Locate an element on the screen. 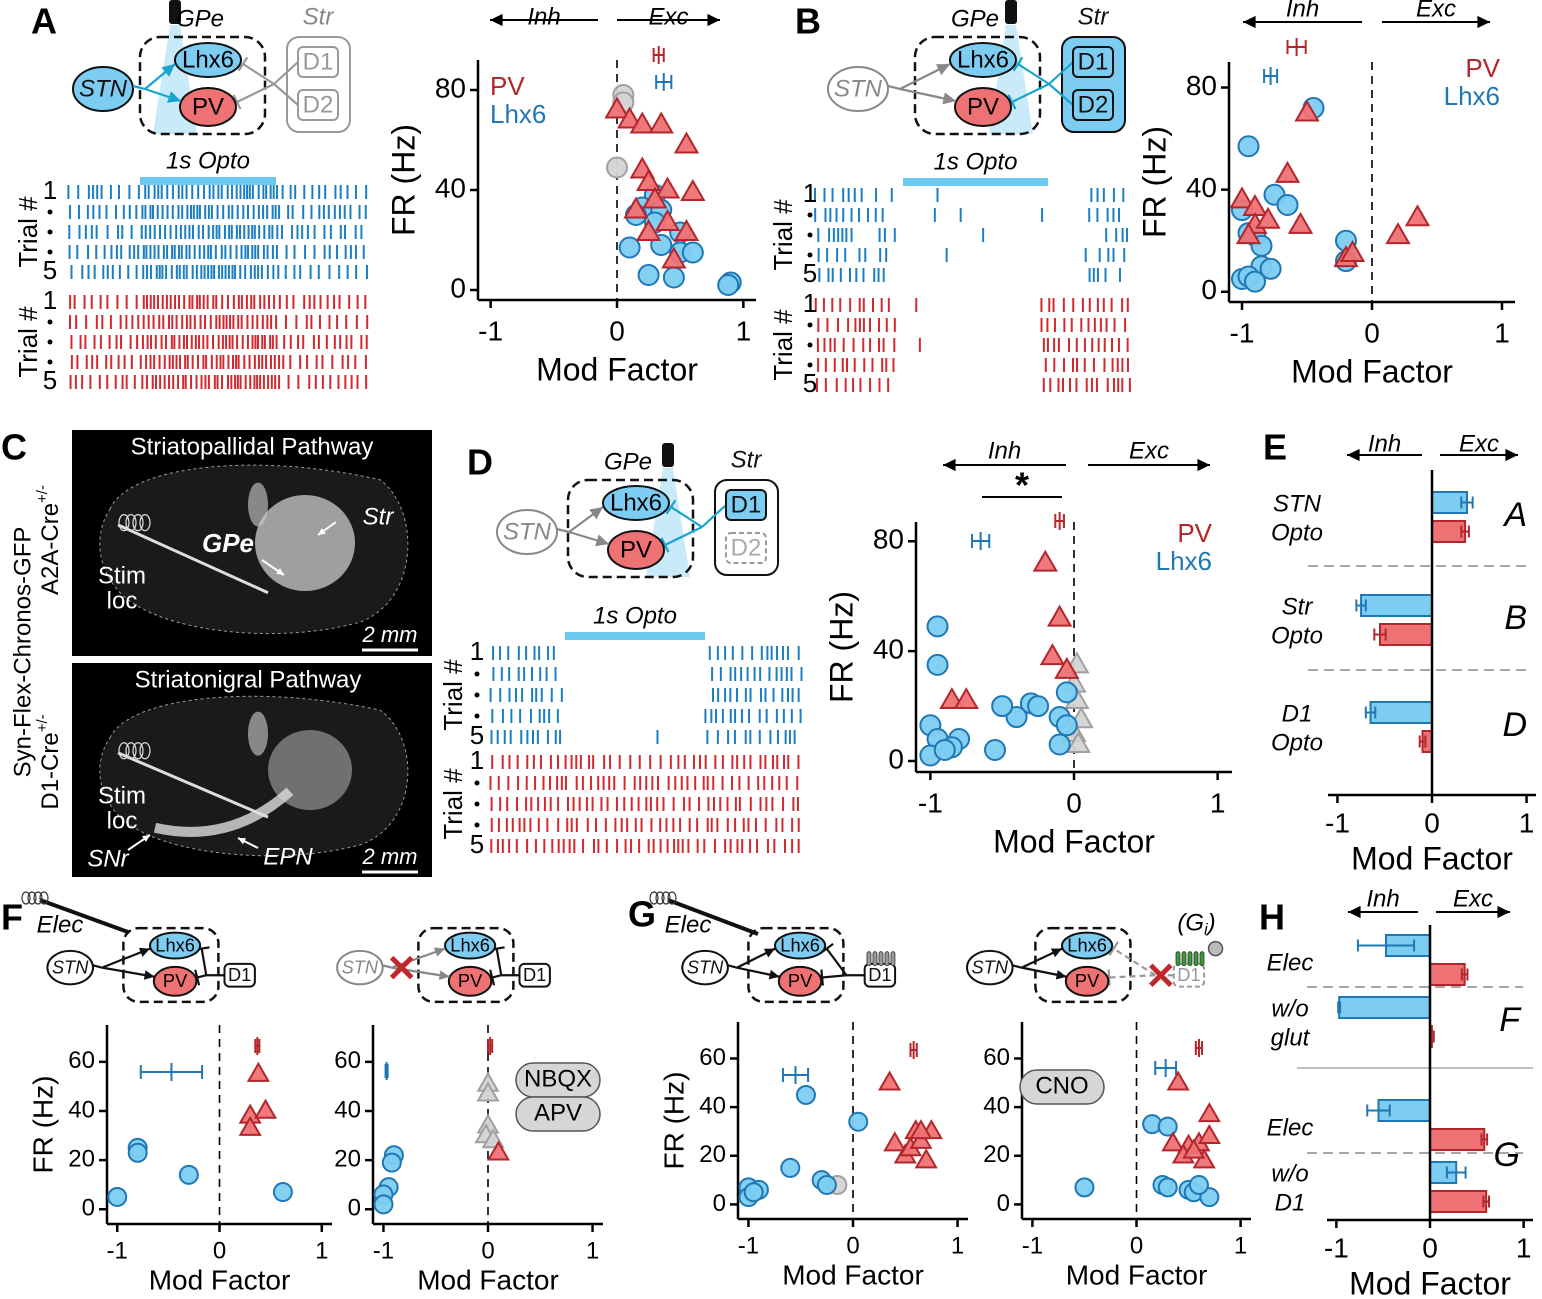 This screenshot has height=1299, width=1542. electrode is located at coordinates (84, 916).